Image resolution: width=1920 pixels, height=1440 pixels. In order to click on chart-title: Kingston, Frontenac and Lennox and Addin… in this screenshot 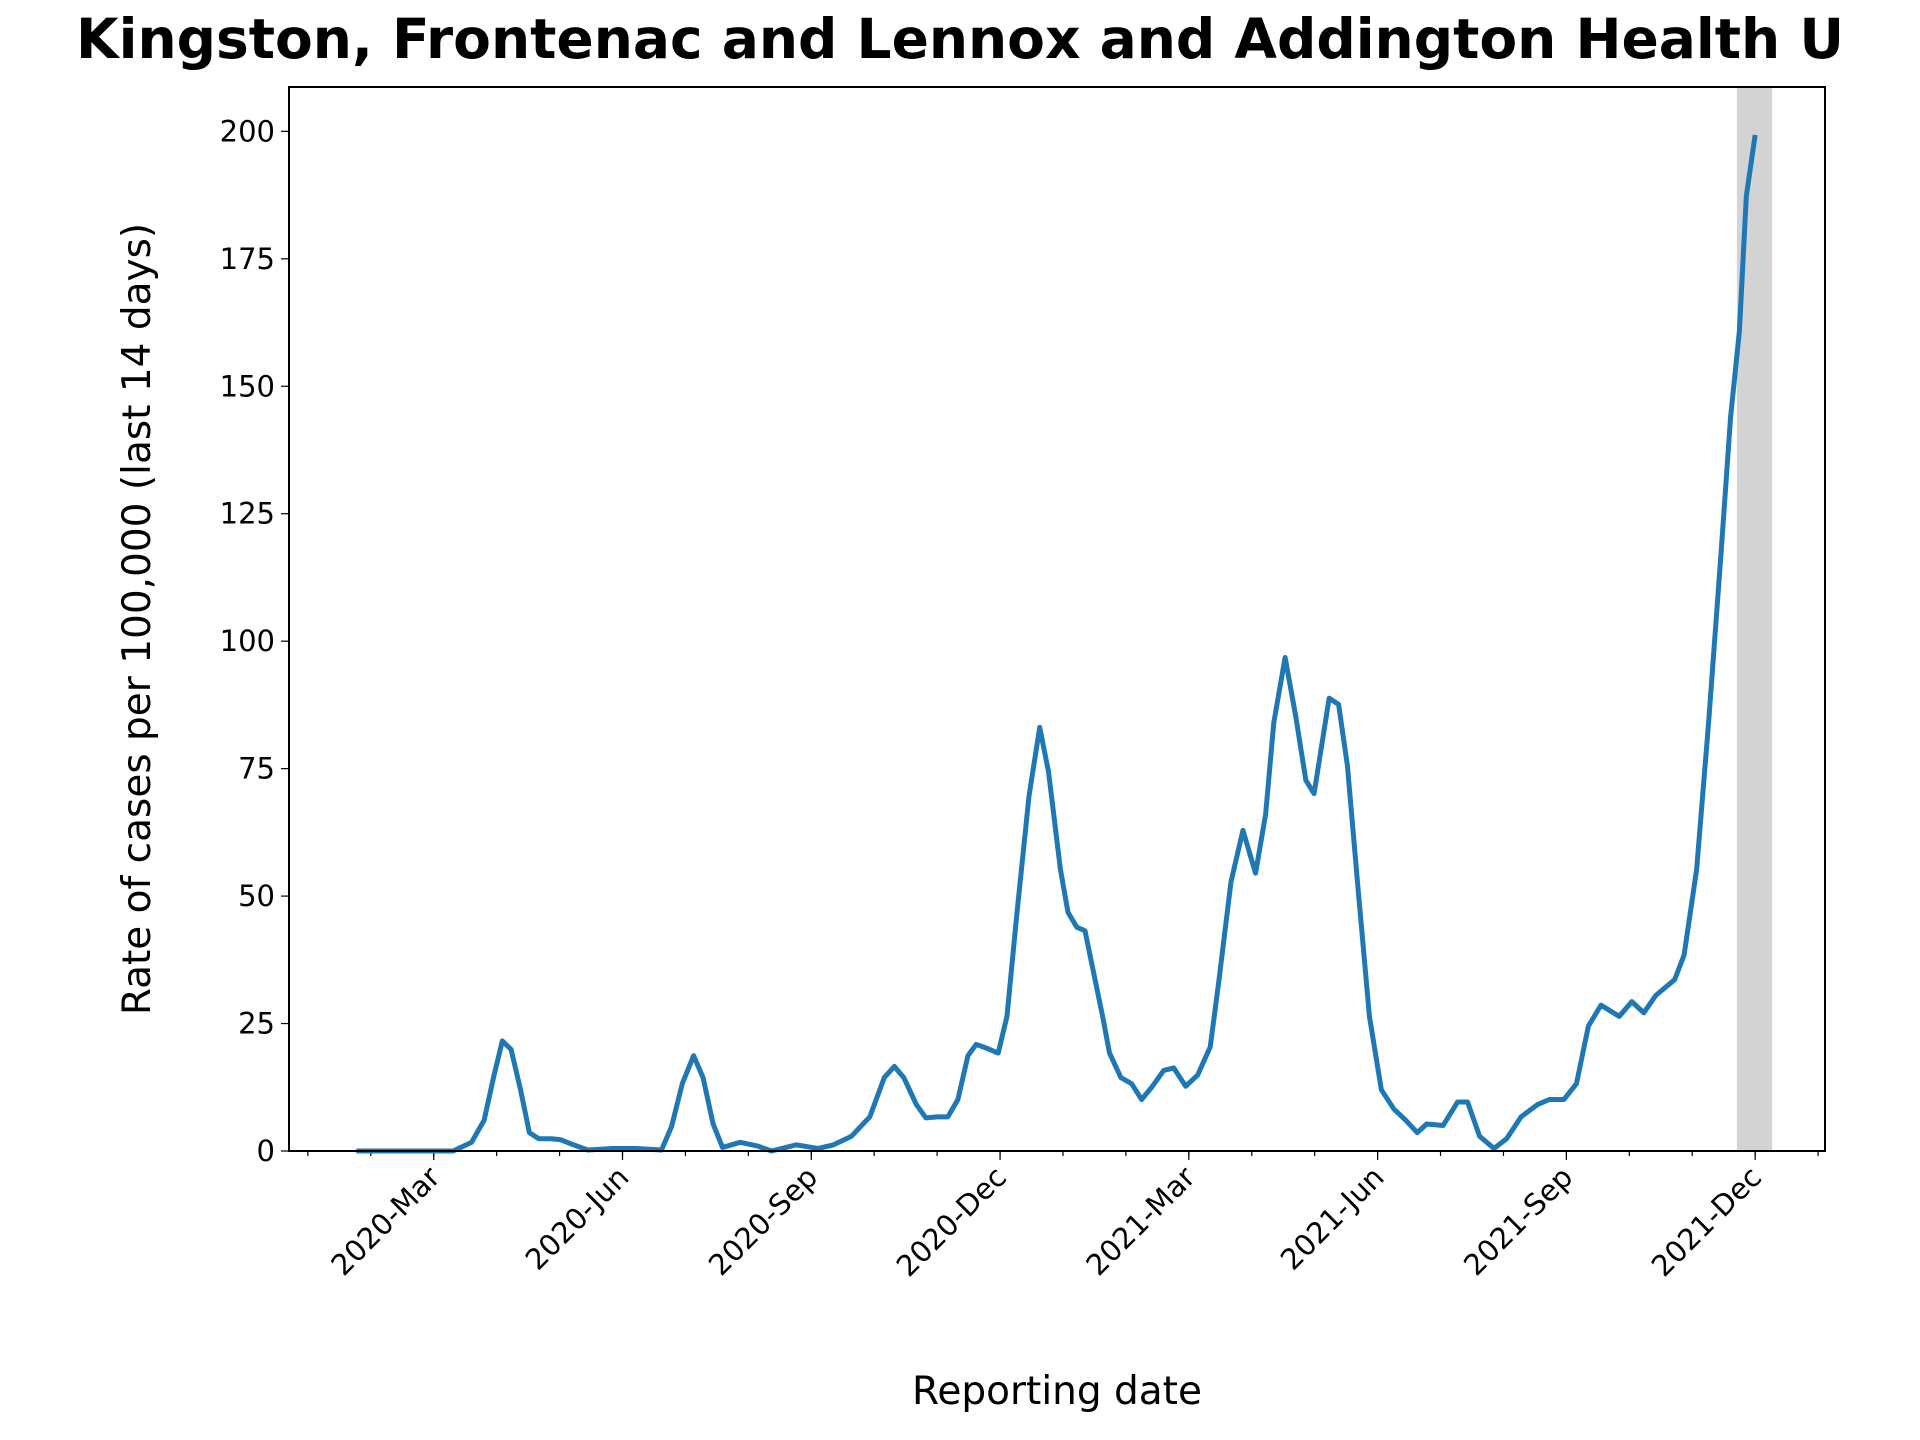, I will do `click(960, 39)`.